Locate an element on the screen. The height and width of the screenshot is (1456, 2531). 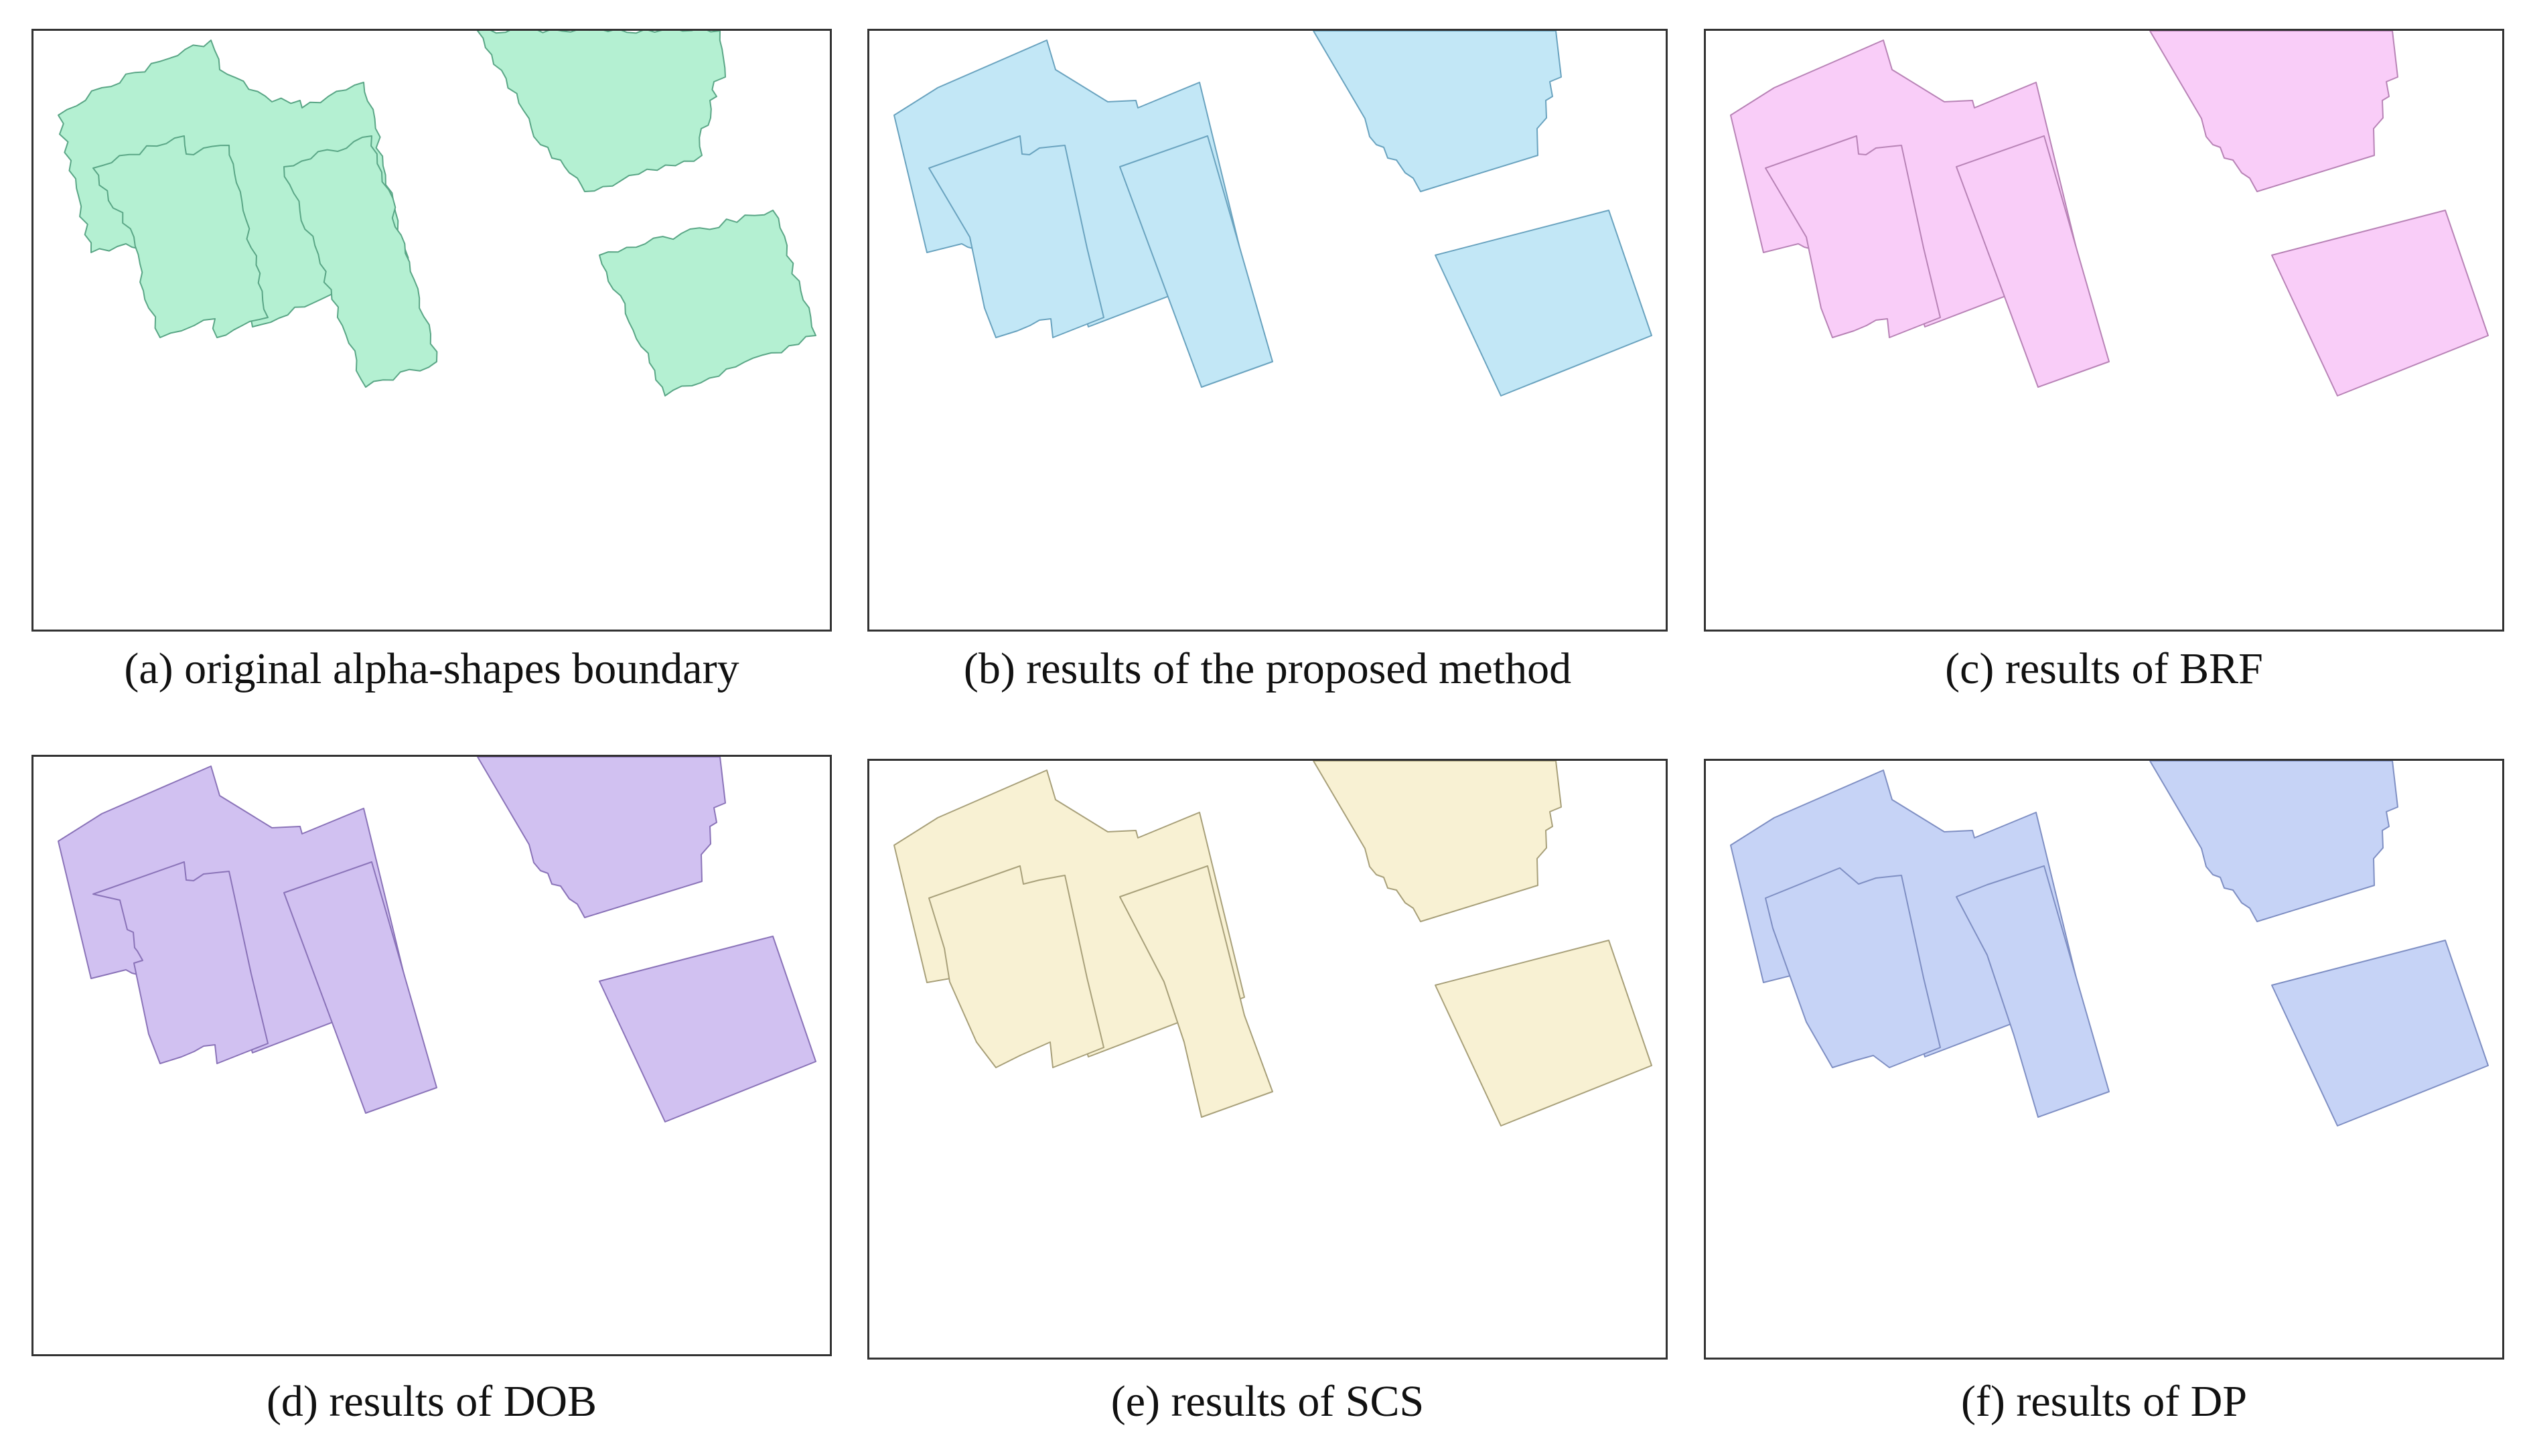
panel-b: (b) results of the proposed method is located at coordinates (1267, 364).